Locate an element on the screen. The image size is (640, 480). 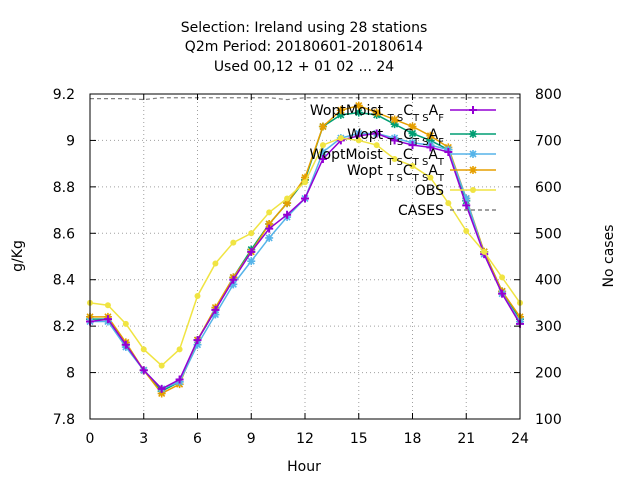
legend-entry: Wopt T SCT SAT is located at coordinates (421, 173).